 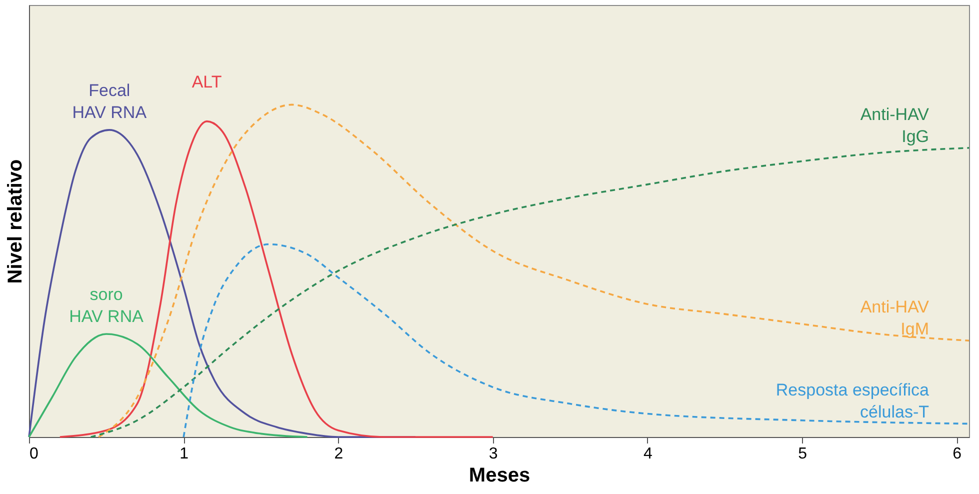 I want to click on series-label: soro HAV RNA, so click(x=106, y=305).